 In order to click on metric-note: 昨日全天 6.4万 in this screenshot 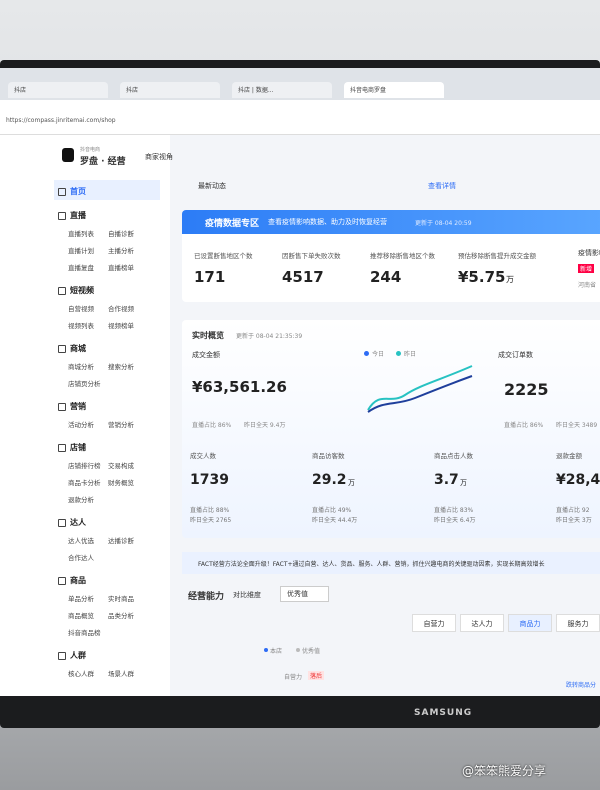, I will do `click(455, 520)`.